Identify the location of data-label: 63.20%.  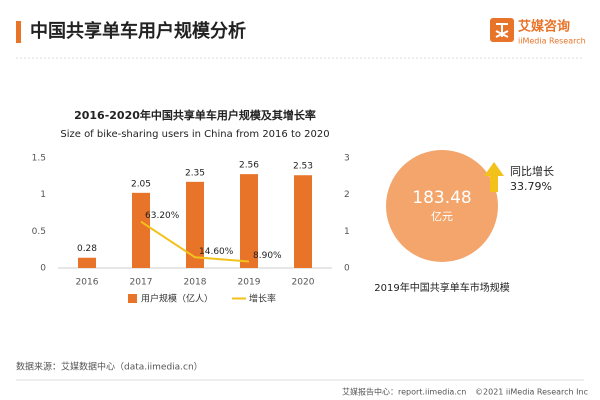
(162, 216).